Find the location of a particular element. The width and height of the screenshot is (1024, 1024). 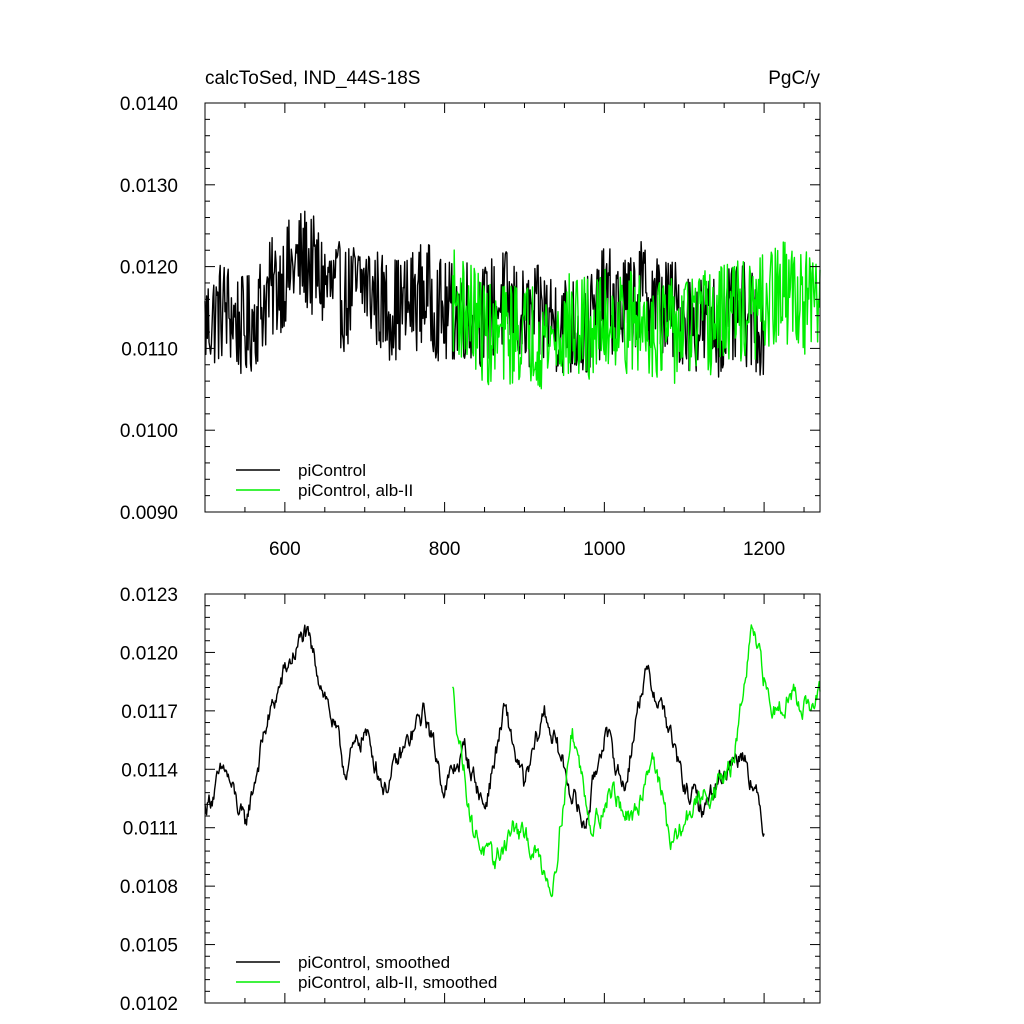

top-ytick-label: 0.0110 is located at coordinates (149, 349).